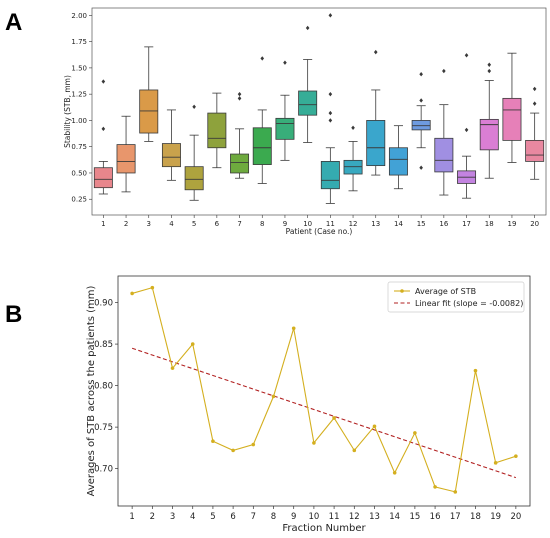  I want to click on x-tick-label: 9, so click(285, 224).